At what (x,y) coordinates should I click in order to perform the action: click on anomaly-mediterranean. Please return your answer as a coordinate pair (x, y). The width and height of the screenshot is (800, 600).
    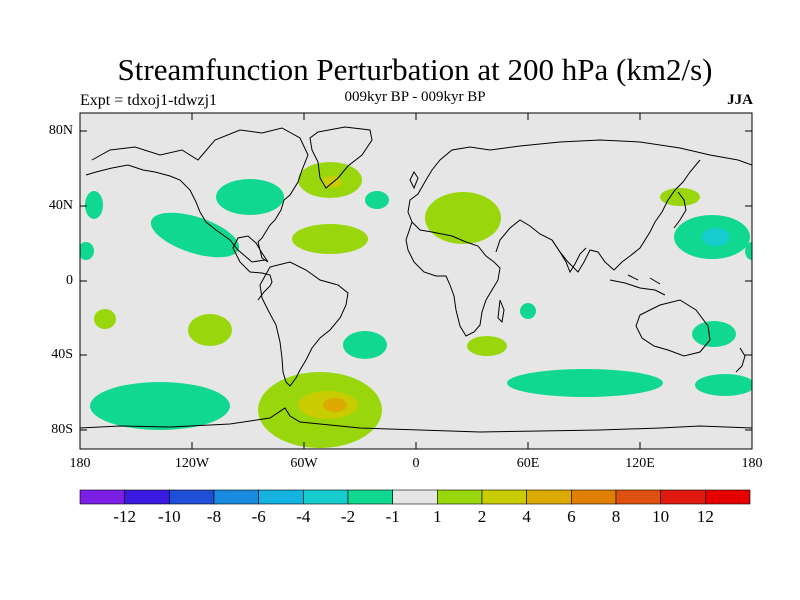
    Looking at the image, I should click on (463, 218).